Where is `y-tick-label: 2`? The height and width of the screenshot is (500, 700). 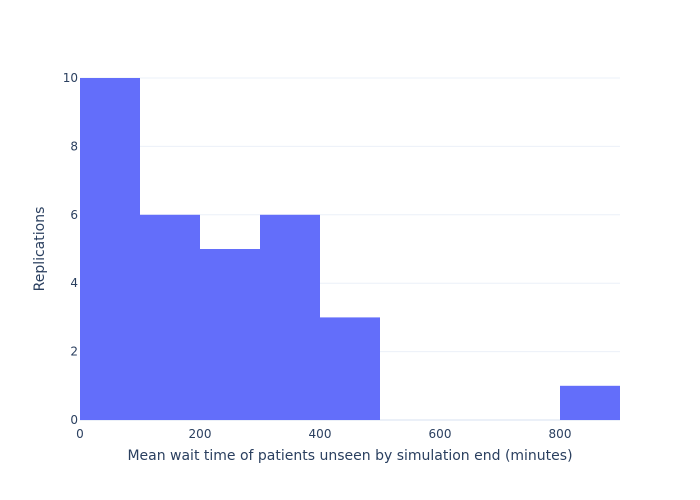
y-tick-label: 2 is located at coordinates (74, 352).